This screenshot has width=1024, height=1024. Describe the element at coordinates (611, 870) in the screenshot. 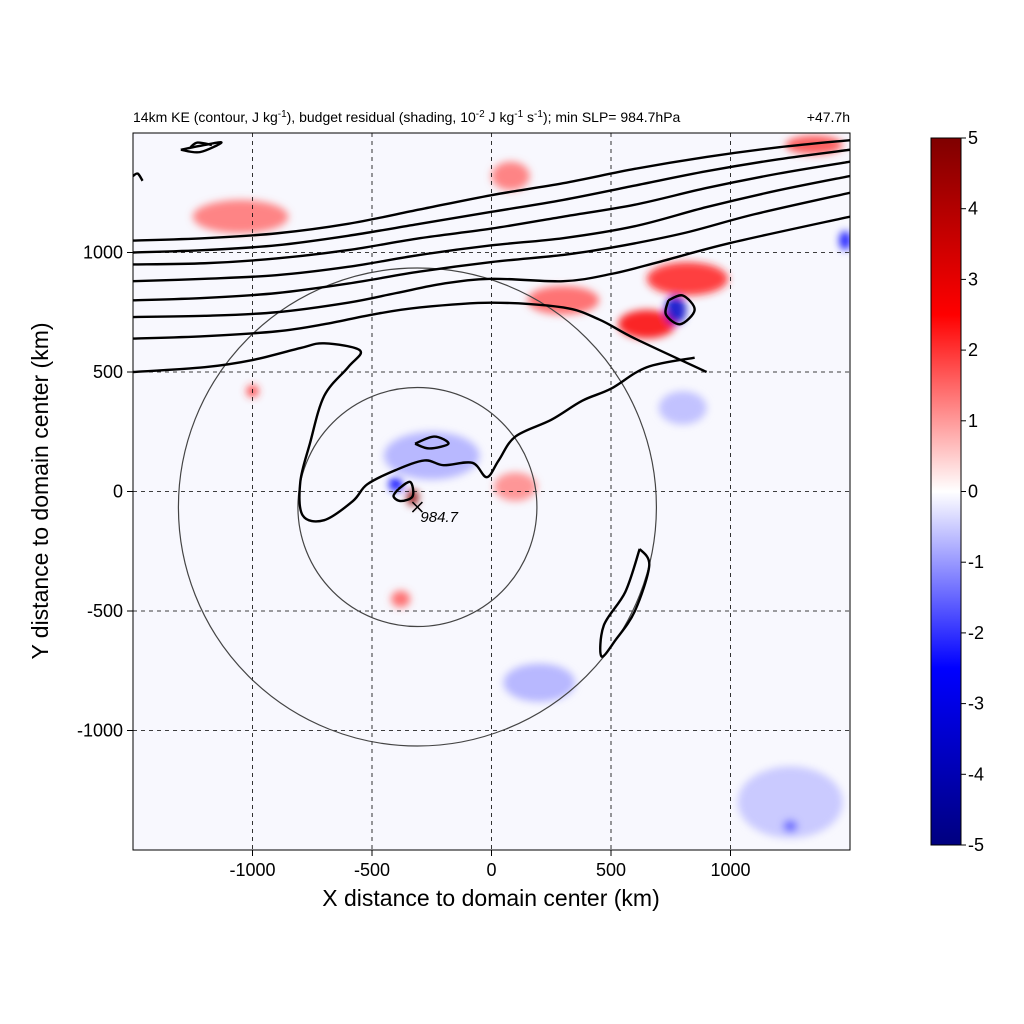

I see `x-tick-label: 500` at that location.